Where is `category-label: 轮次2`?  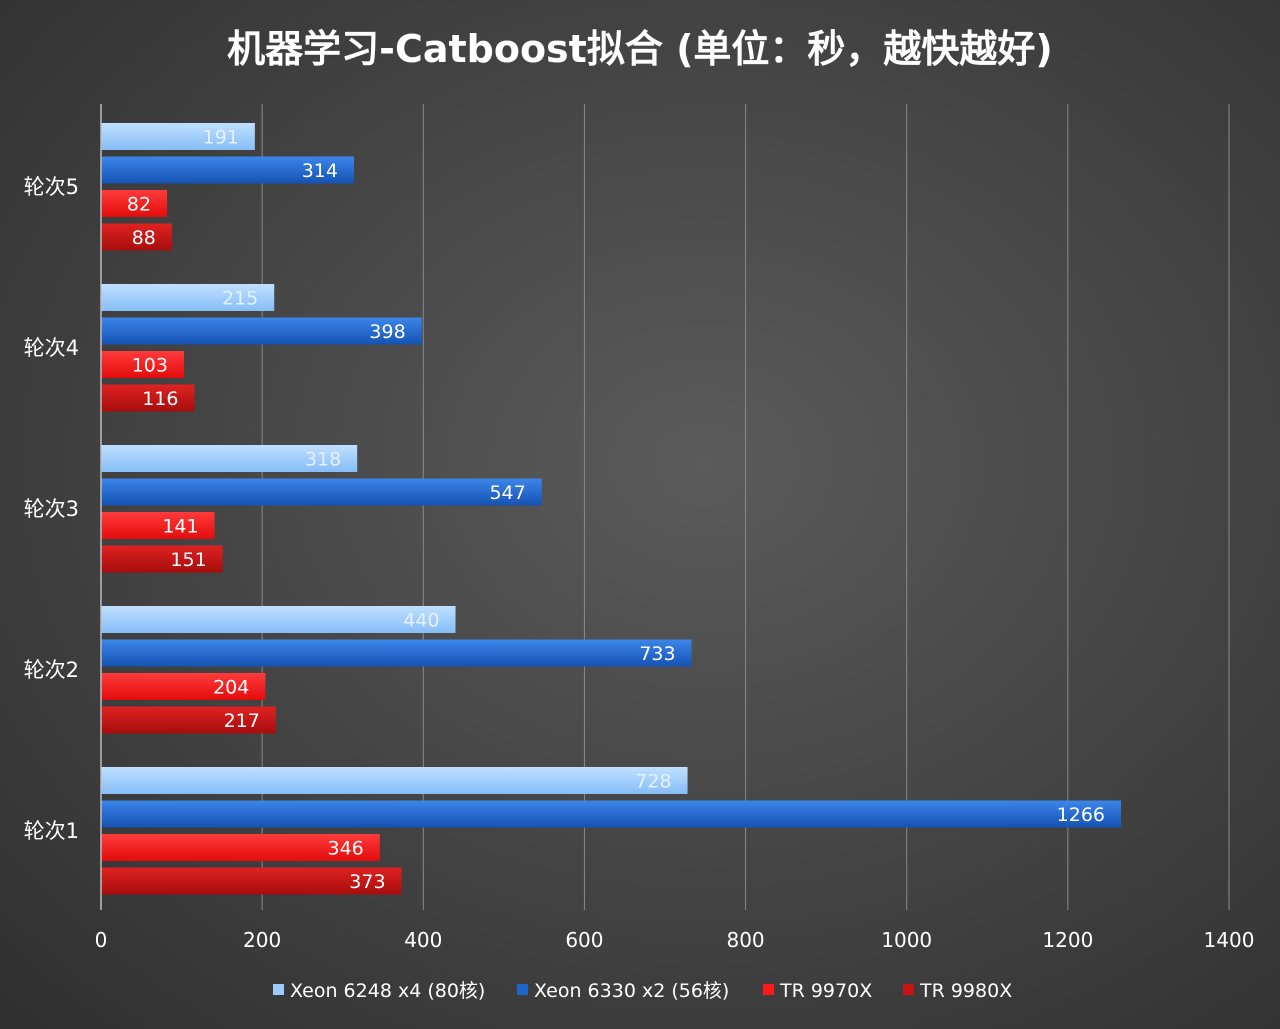
category-label: 轮次2 is located at coordinates (51, 670).